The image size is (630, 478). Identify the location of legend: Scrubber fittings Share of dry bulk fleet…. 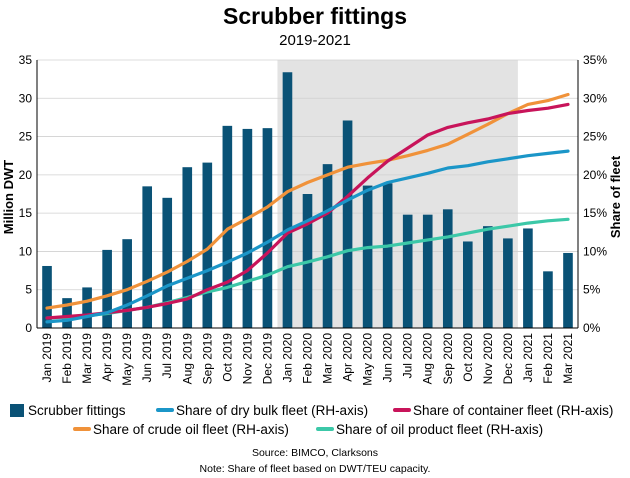
(311, 420).